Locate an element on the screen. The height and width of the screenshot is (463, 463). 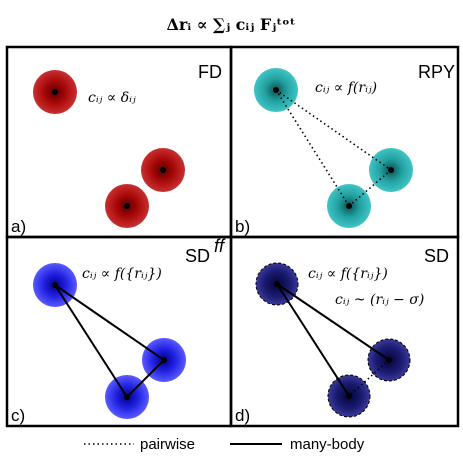
tag-superscript: ff is located at coordinates (220, 246).